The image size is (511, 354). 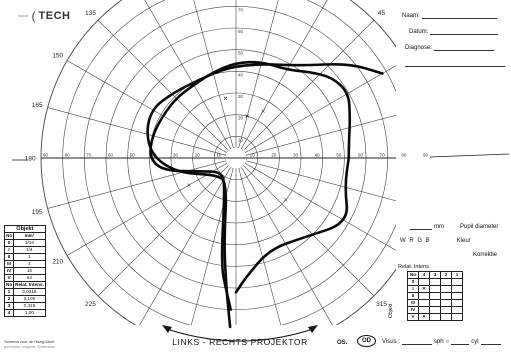 What do you see at coordinates (241, 9) in the screenshot?
I see `radial-label-up-70: 70` at bounding box center [241, 9].